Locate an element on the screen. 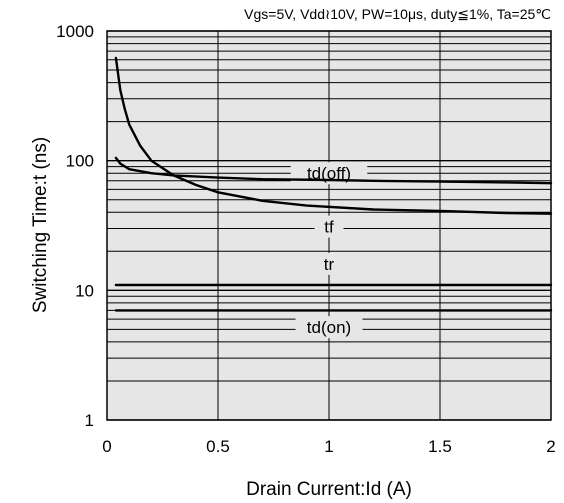  x-tick-label: 0 is located at coordinates (106, 446).